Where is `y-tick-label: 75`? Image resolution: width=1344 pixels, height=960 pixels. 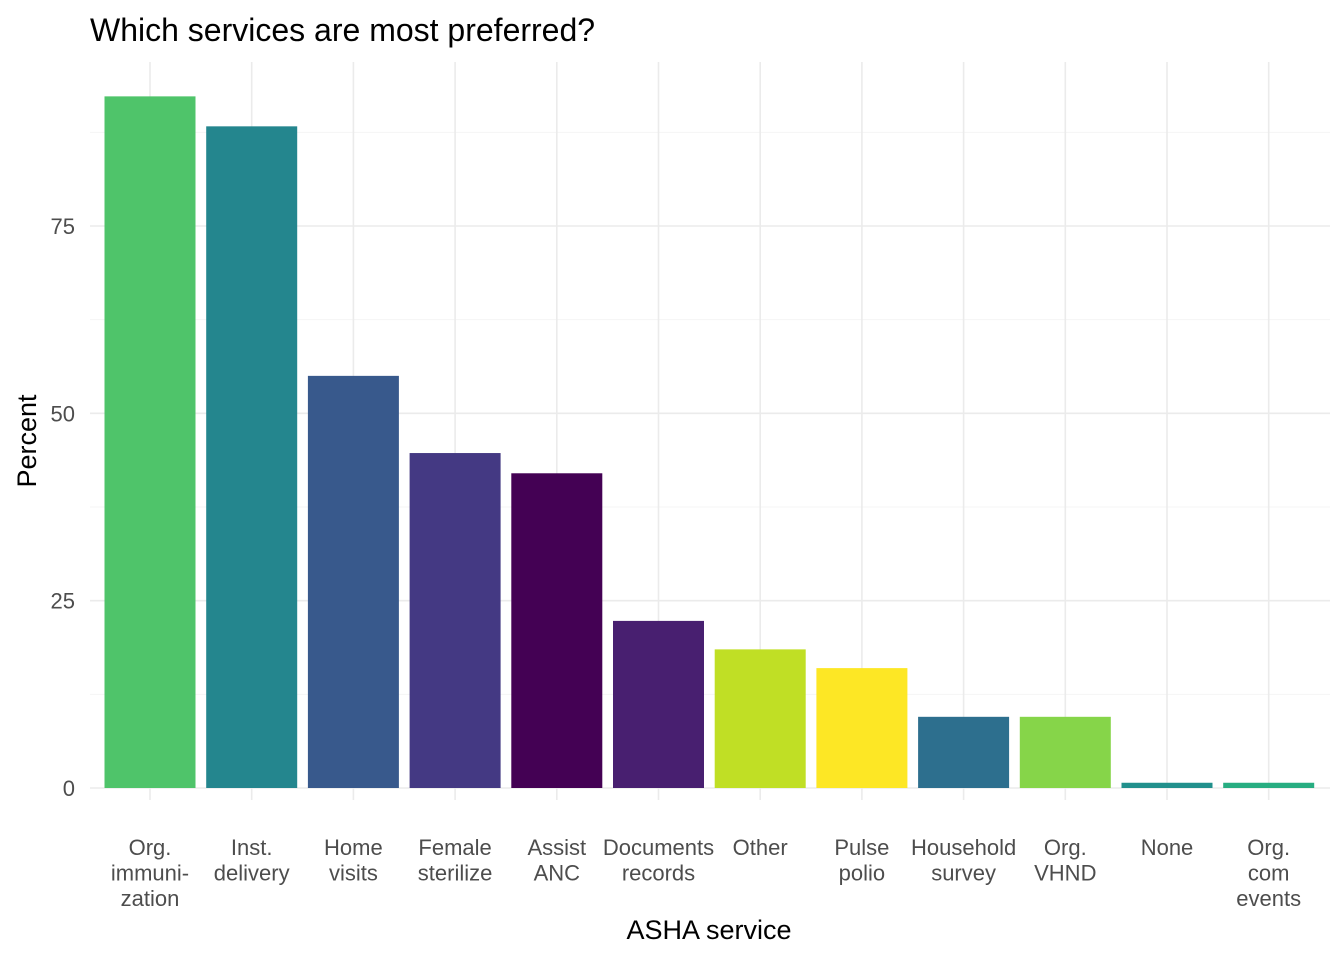 y-tick-label: 75 is located at coordinates (63, 226).